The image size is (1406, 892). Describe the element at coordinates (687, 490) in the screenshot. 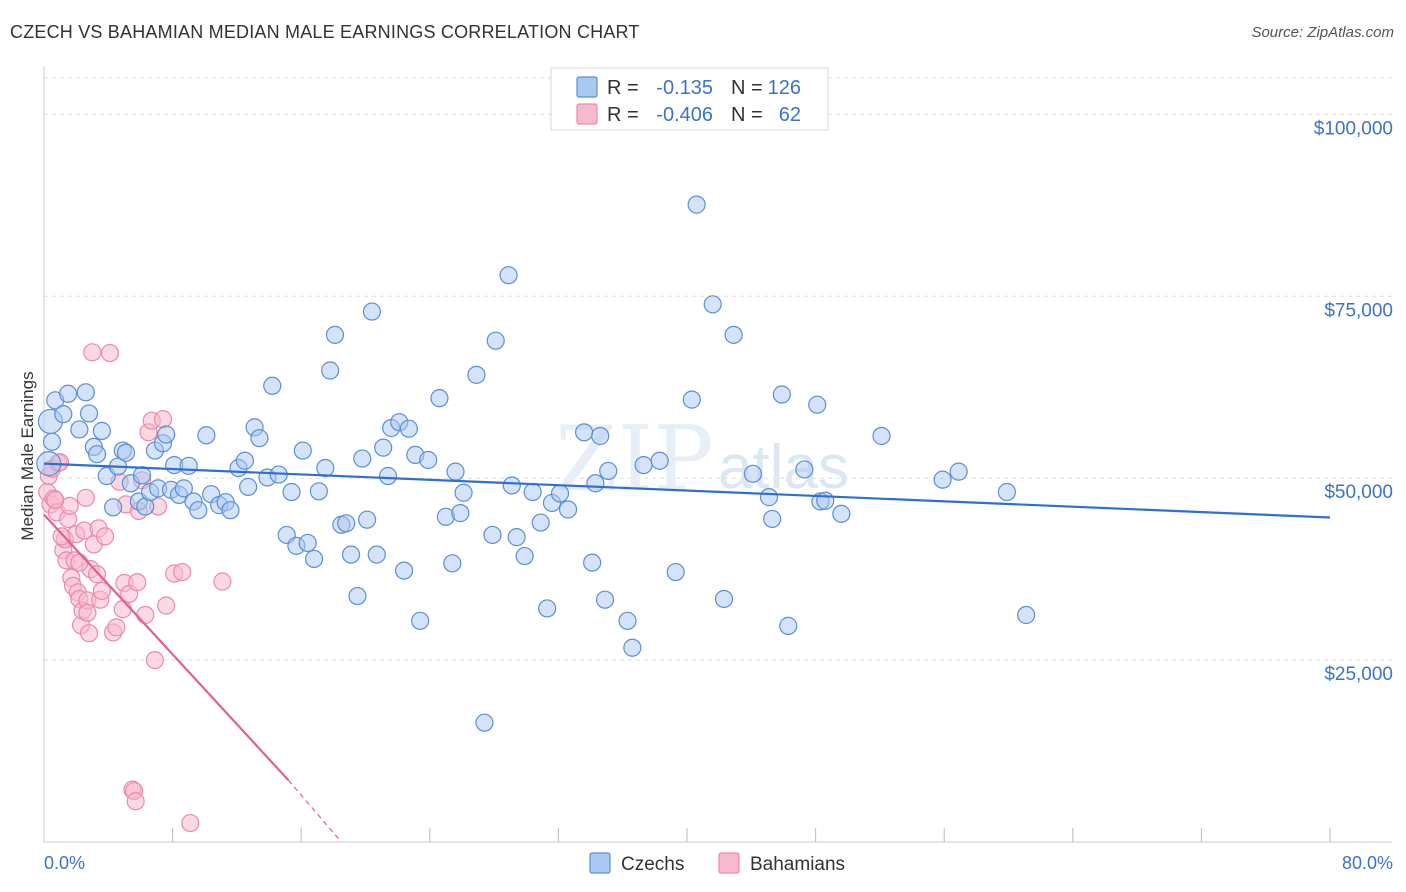

I see `czech-trend-line` at that location.